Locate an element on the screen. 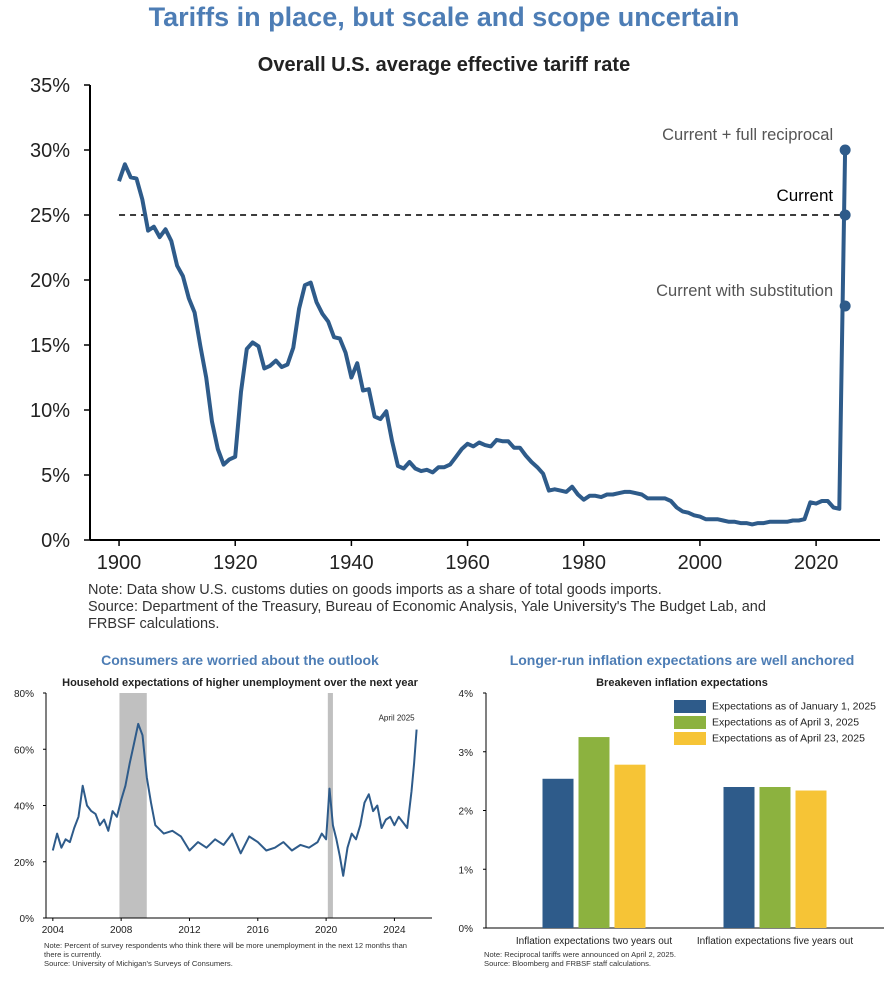 This screenshot has height=1000, width=888. x-tick-label: 2000 is located at coordinates (700, 563).